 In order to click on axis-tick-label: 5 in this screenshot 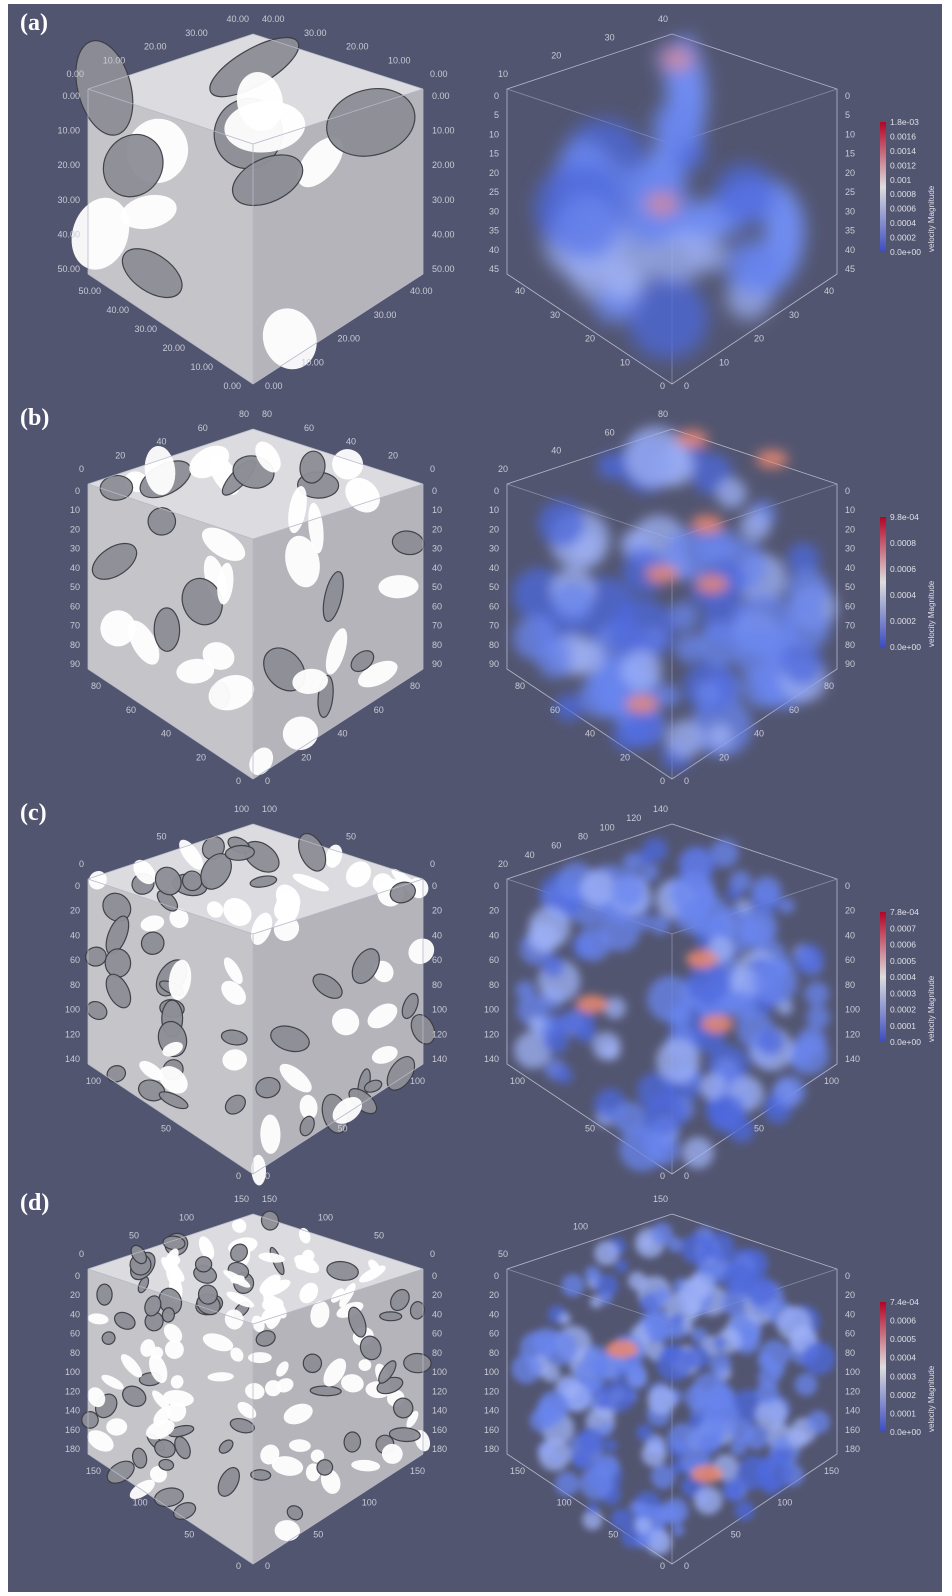, I will do `click(847, 115)`.